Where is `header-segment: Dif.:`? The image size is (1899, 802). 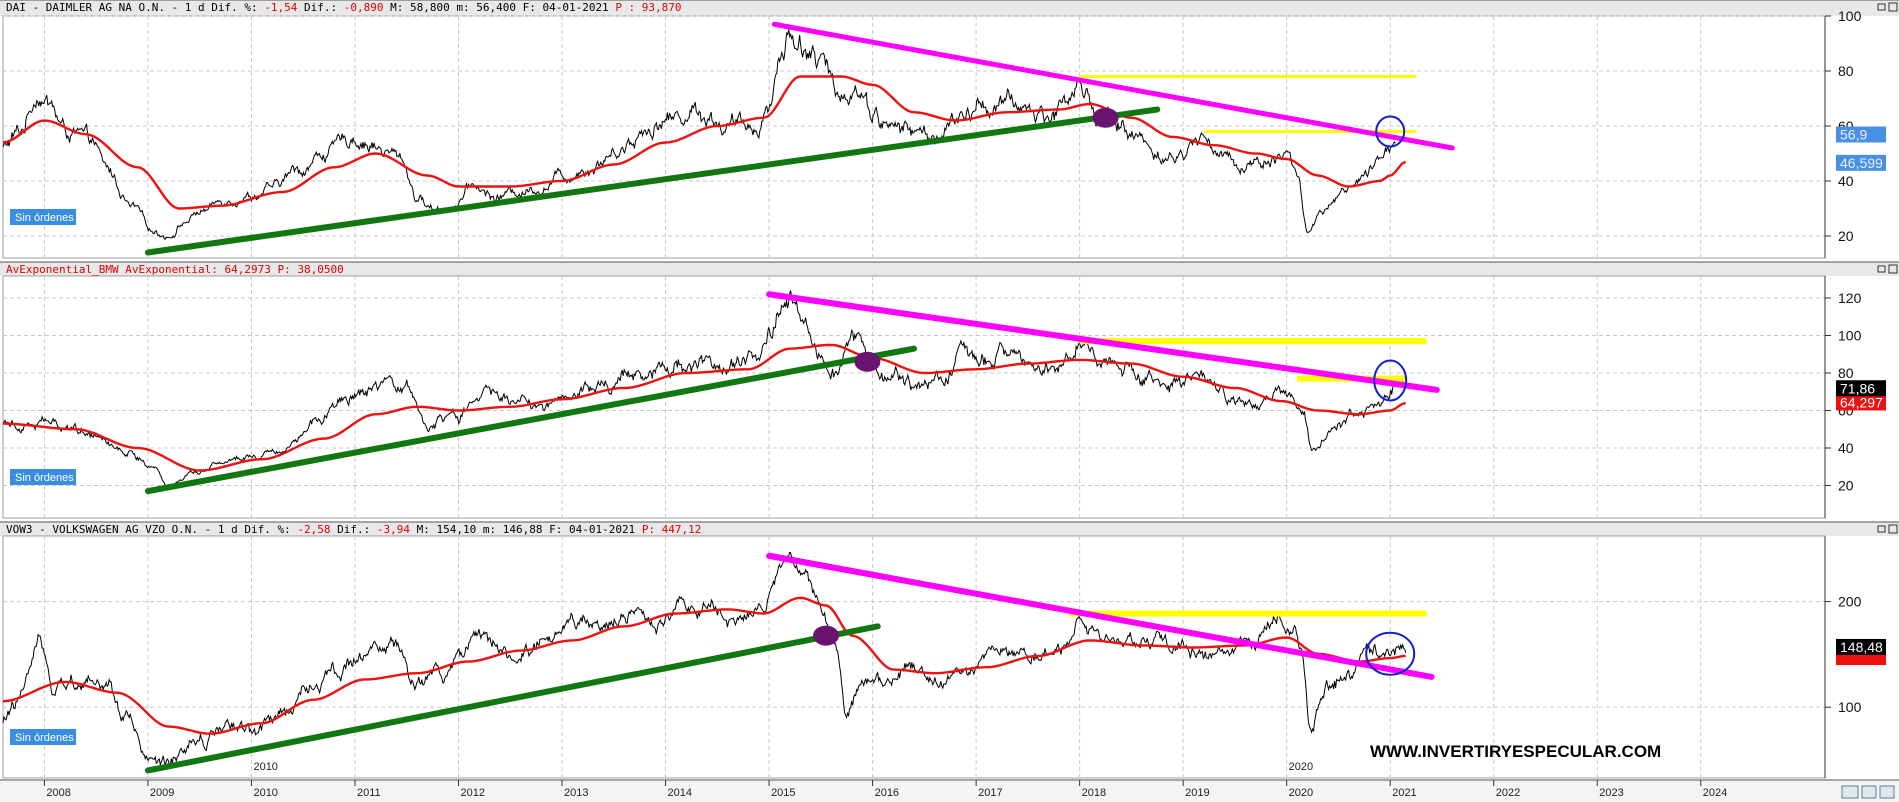 header-segment: Dif.: is located at coordinates (354, 529).